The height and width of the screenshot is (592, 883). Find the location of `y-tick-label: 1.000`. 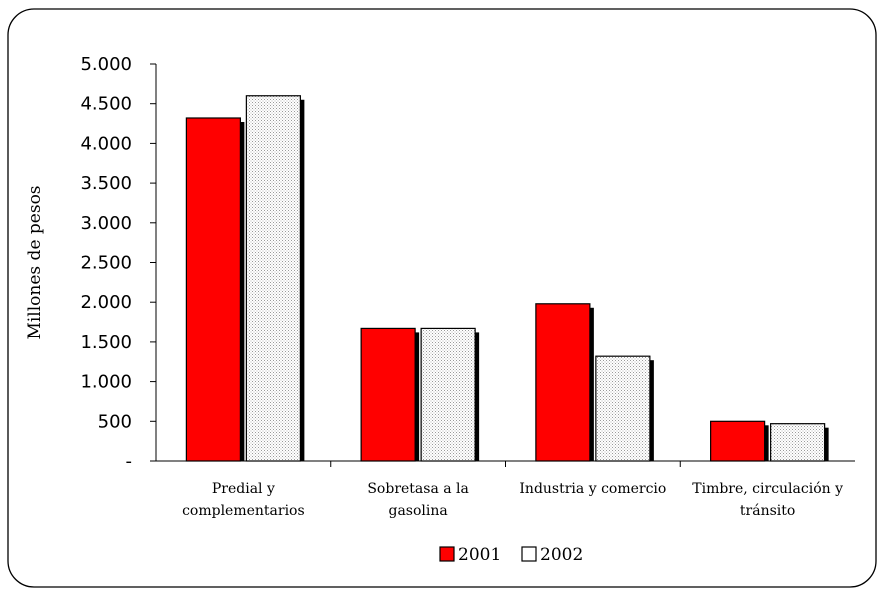

y-tick-label: 1.000 is located at coordinates (106, 382).